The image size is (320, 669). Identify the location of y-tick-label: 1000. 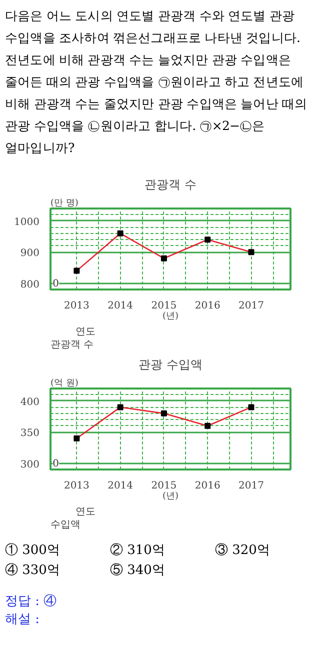
(27, 222).